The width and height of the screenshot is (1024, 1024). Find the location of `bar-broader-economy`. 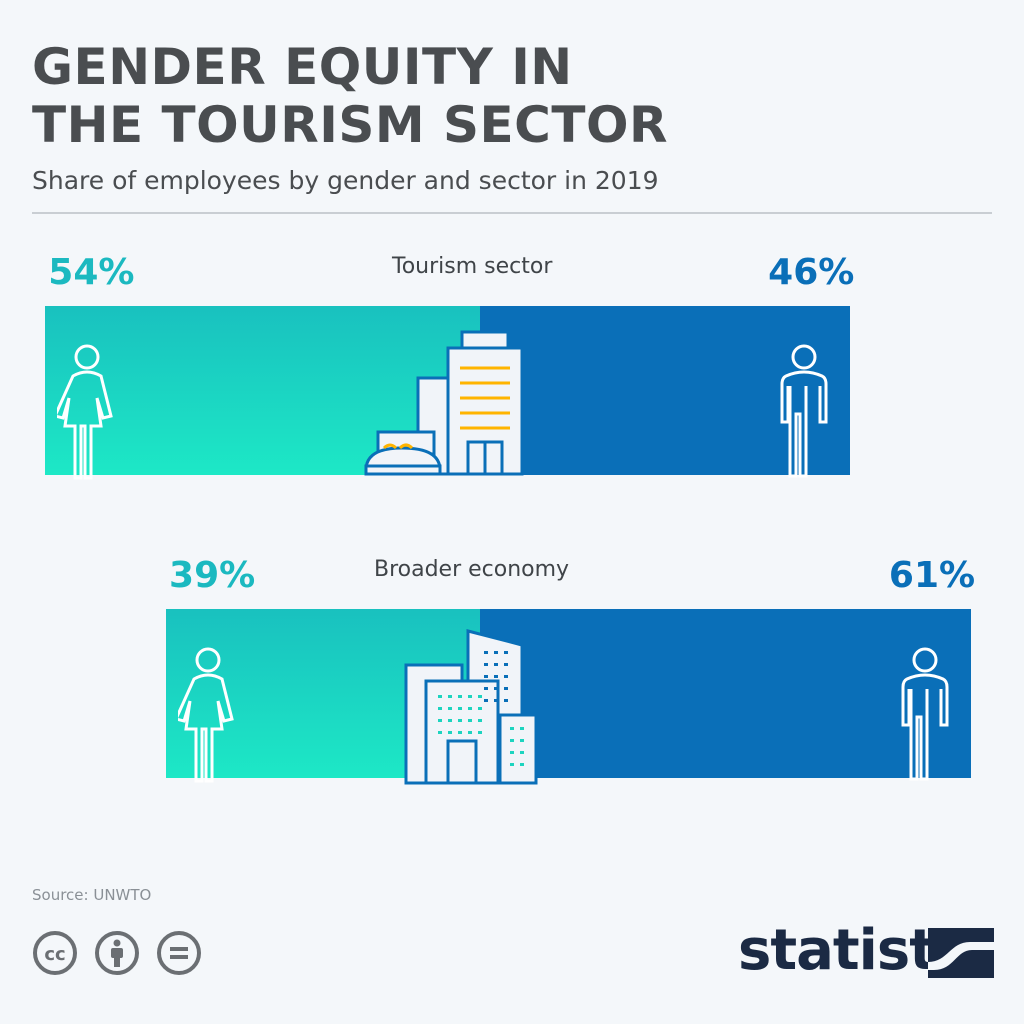

bar-broader-economy is located at coordinates (569, 697).